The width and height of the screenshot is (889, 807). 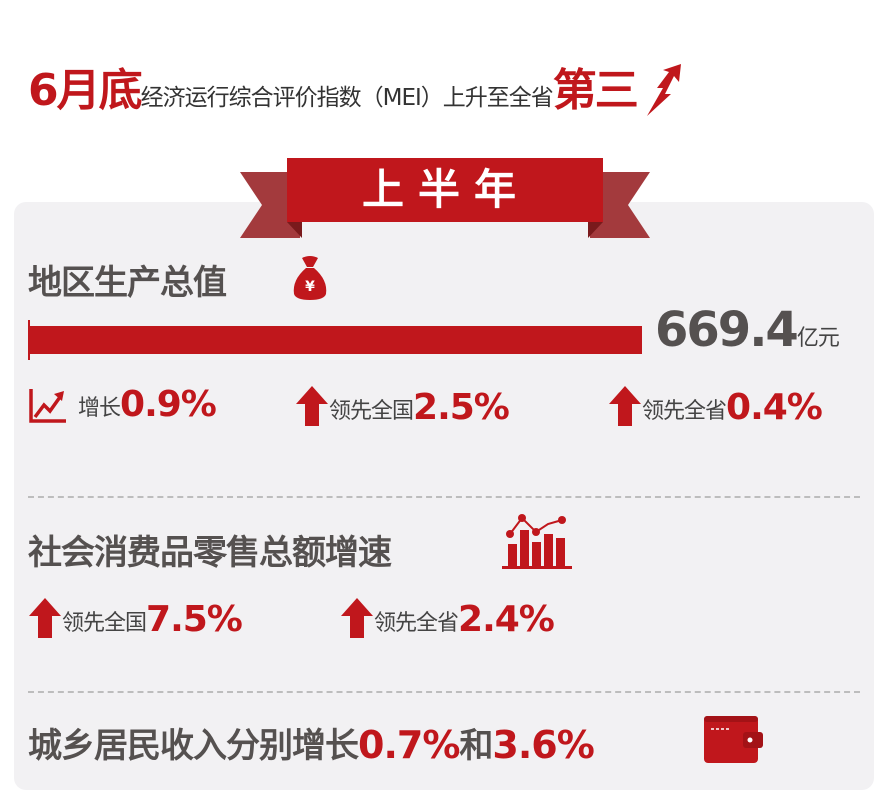 What do you see at coordinates (476, 746) in the screenshot?
I see `income-joiner: 和` at bounding box center [476, 746].